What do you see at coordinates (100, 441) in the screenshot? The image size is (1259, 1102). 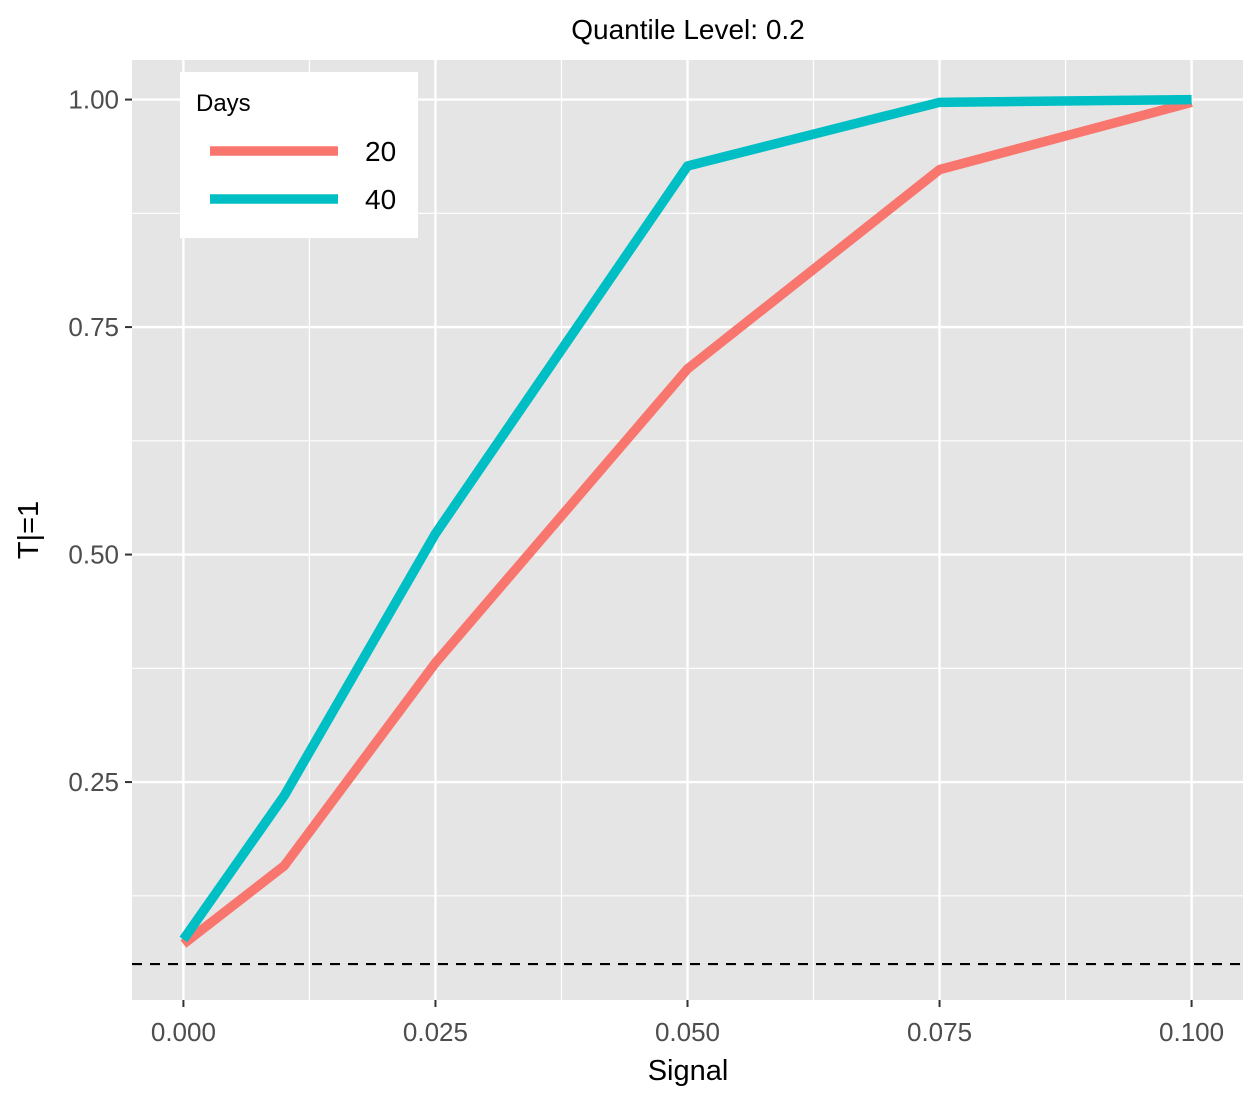 I see `y-axis: 0.25 0.50 0.75 1.00` at bounding box center [100, 441].